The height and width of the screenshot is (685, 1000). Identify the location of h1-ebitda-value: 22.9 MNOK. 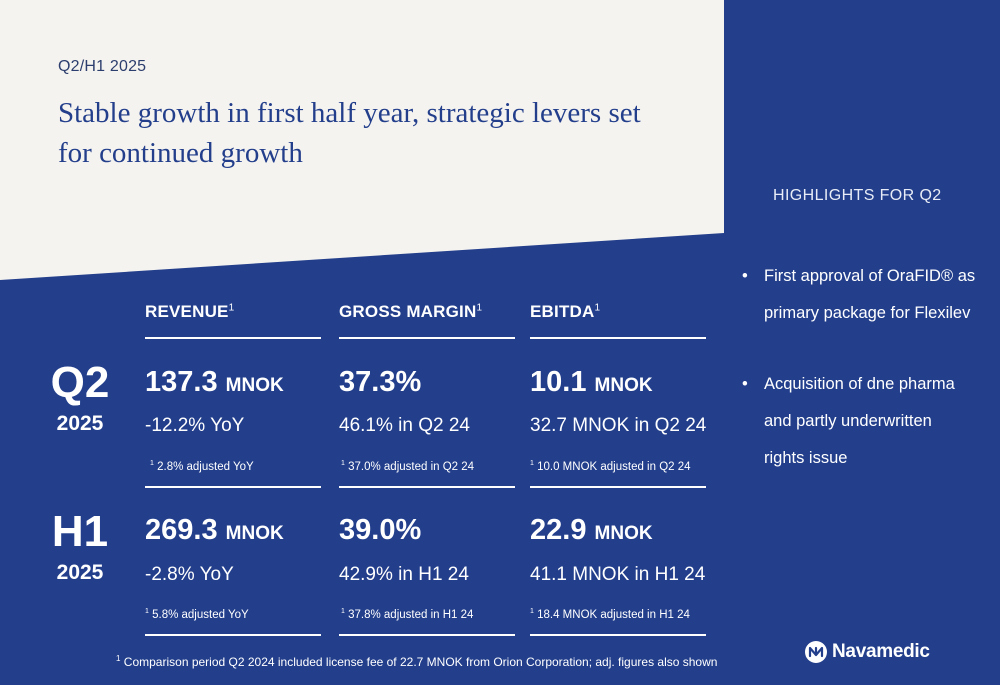
(591, 530).